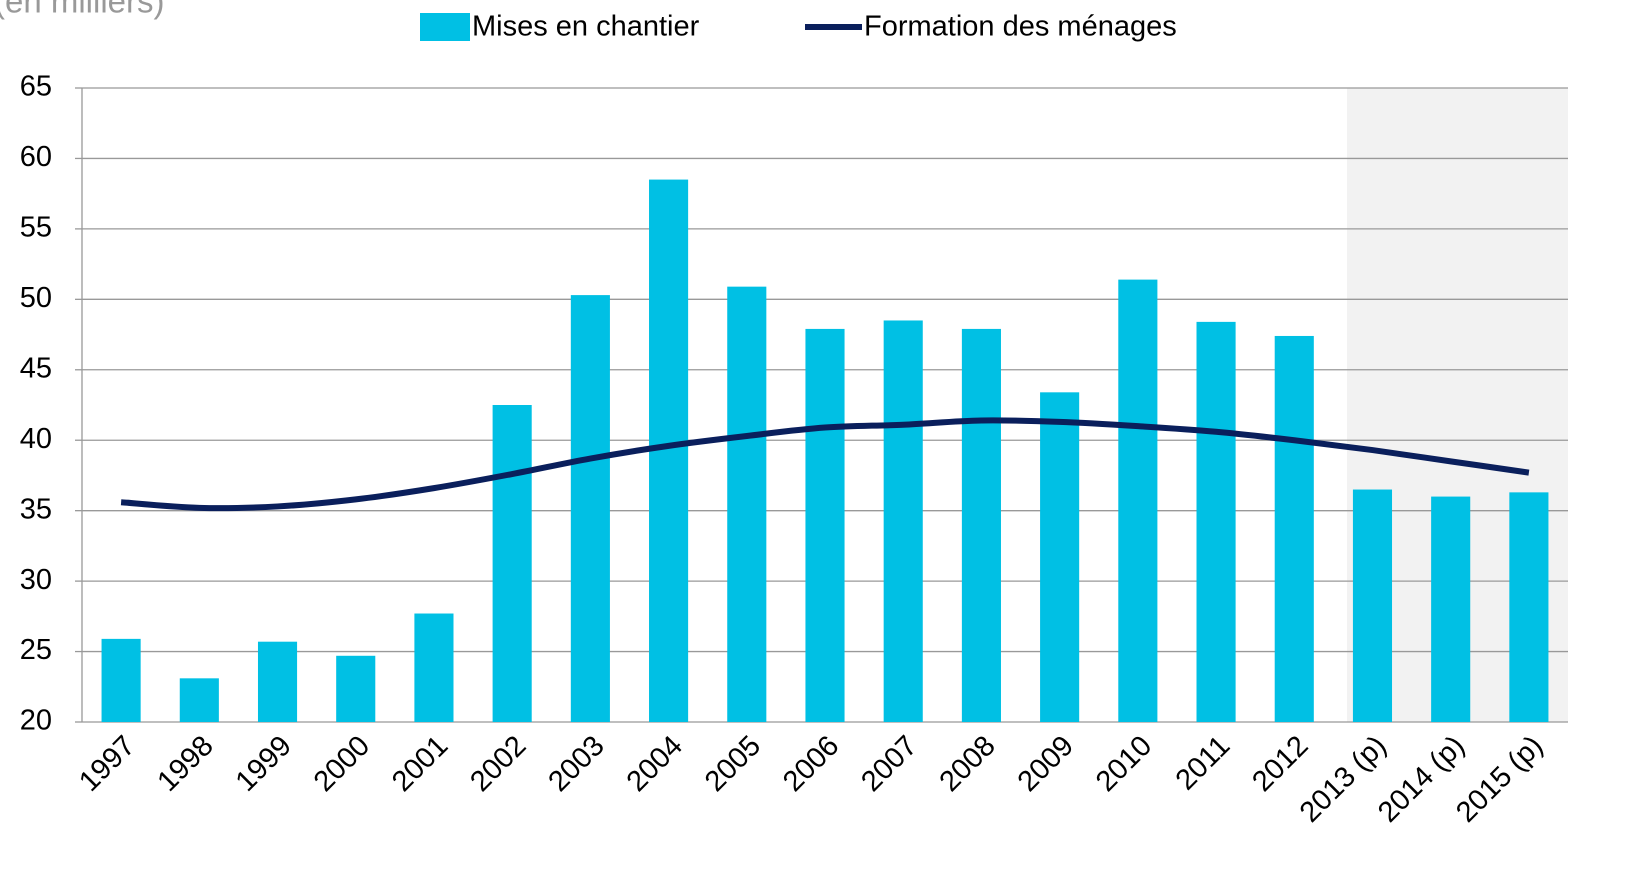 The height and width of the screenshot is (895, 1646). What do you see at coordinates (811, 764) in the screenshot?
I see `x-tick-label: 2006` at bounding box center [811, 764].